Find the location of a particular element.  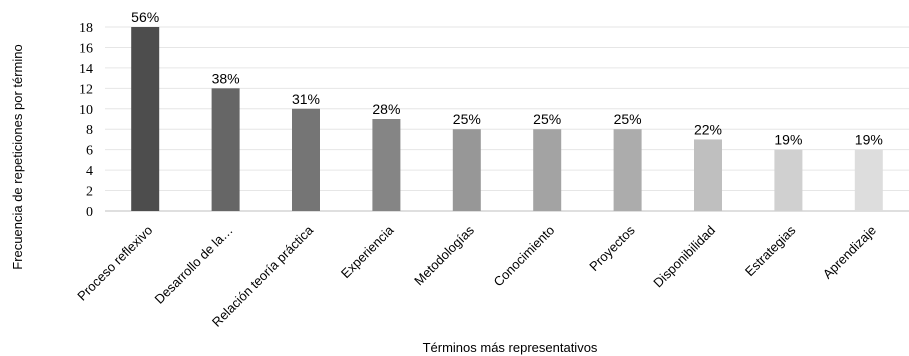

x-category-label: Conocimiento is located at coordinates (523, 256).